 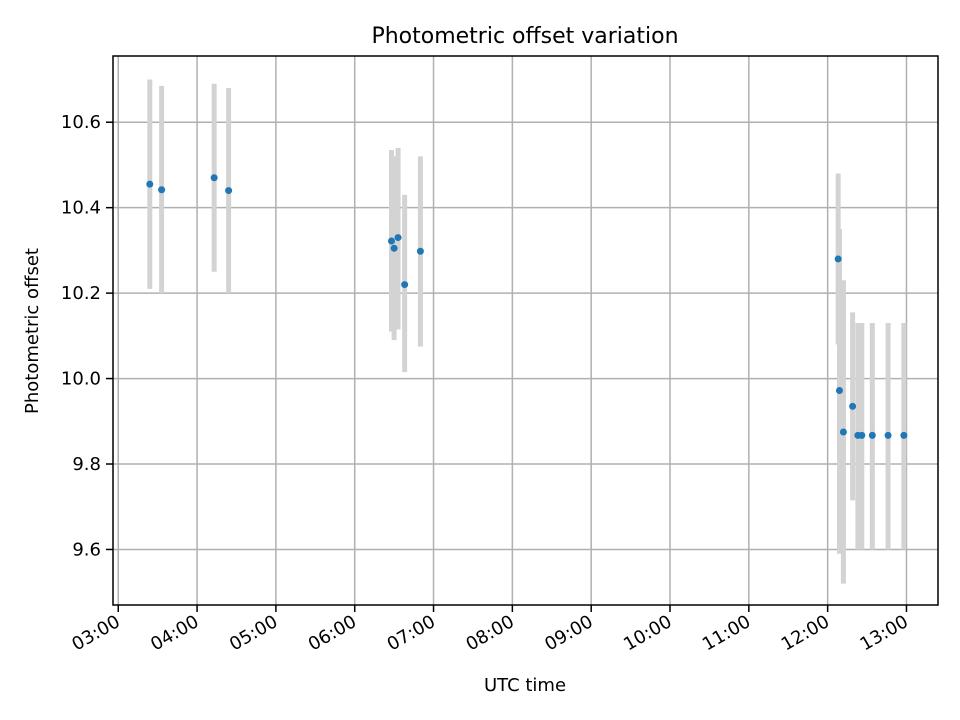 I want to click on y-axis-label: Photometric offset, so click(x=32, y=331).